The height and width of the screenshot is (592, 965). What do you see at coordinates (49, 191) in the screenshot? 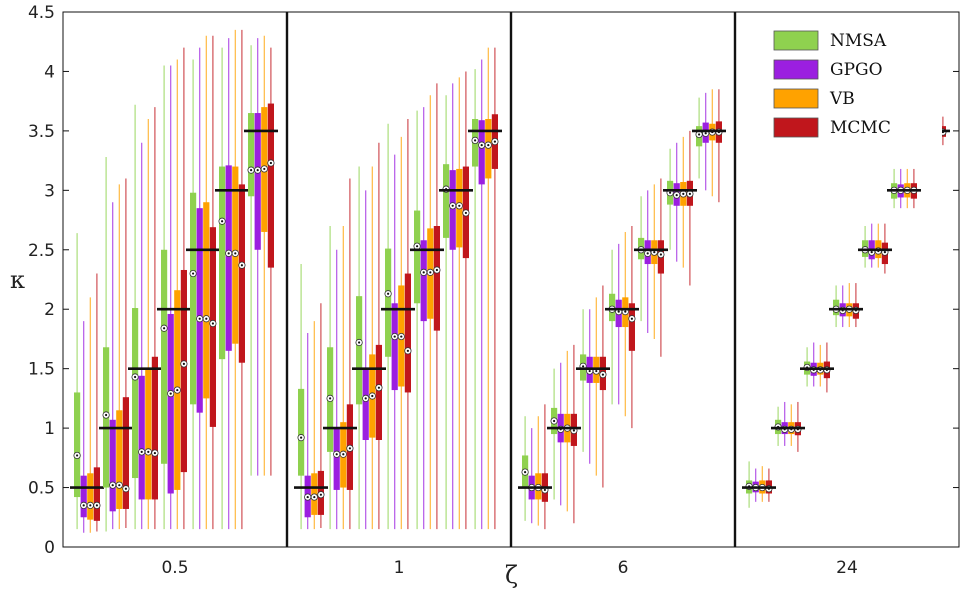
I see `y-tick-label: 3` at bounding box center [49, 191].